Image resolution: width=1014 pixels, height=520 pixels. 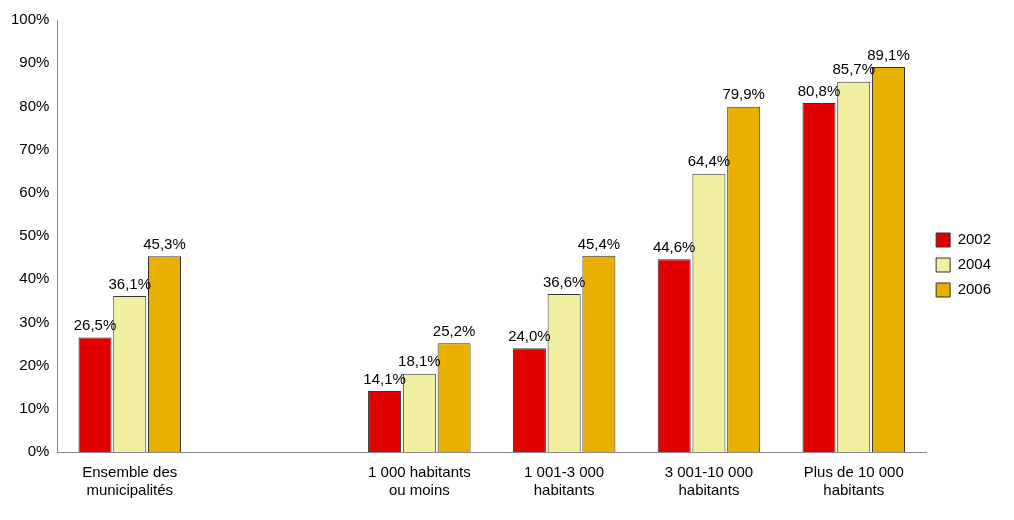 What do you see at coordinates (30, 19) in the screenshot?
I see `y-tick-label: 100%` at bounding box center [30, 19].